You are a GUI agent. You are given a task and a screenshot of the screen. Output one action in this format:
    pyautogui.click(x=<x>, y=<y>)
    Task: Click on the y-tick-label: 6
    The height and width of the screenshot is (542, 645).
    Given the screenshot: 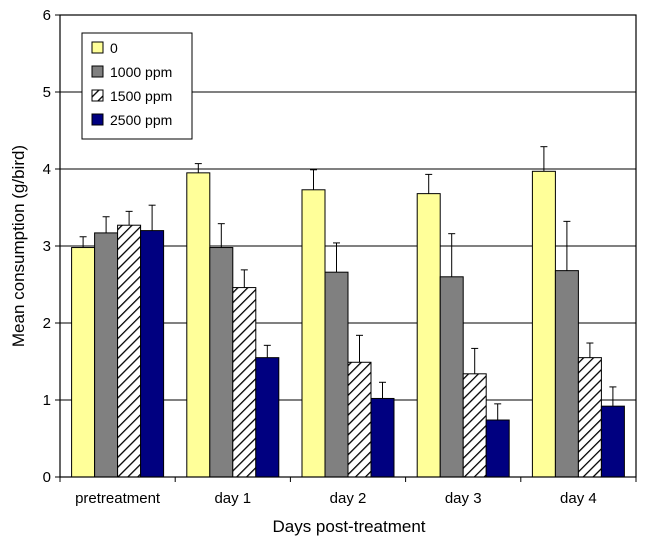 What is the action you would take?
    pyautogui.click(x=47, y=15)
    